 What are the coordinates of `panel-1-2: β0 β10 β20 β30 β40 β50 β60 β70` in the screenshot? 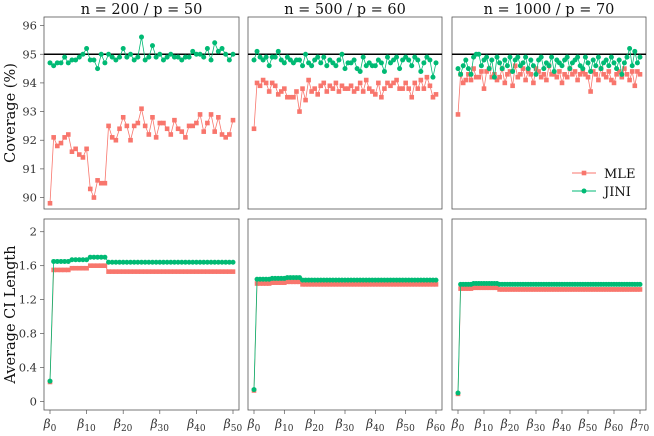 It's located at (550, 326).